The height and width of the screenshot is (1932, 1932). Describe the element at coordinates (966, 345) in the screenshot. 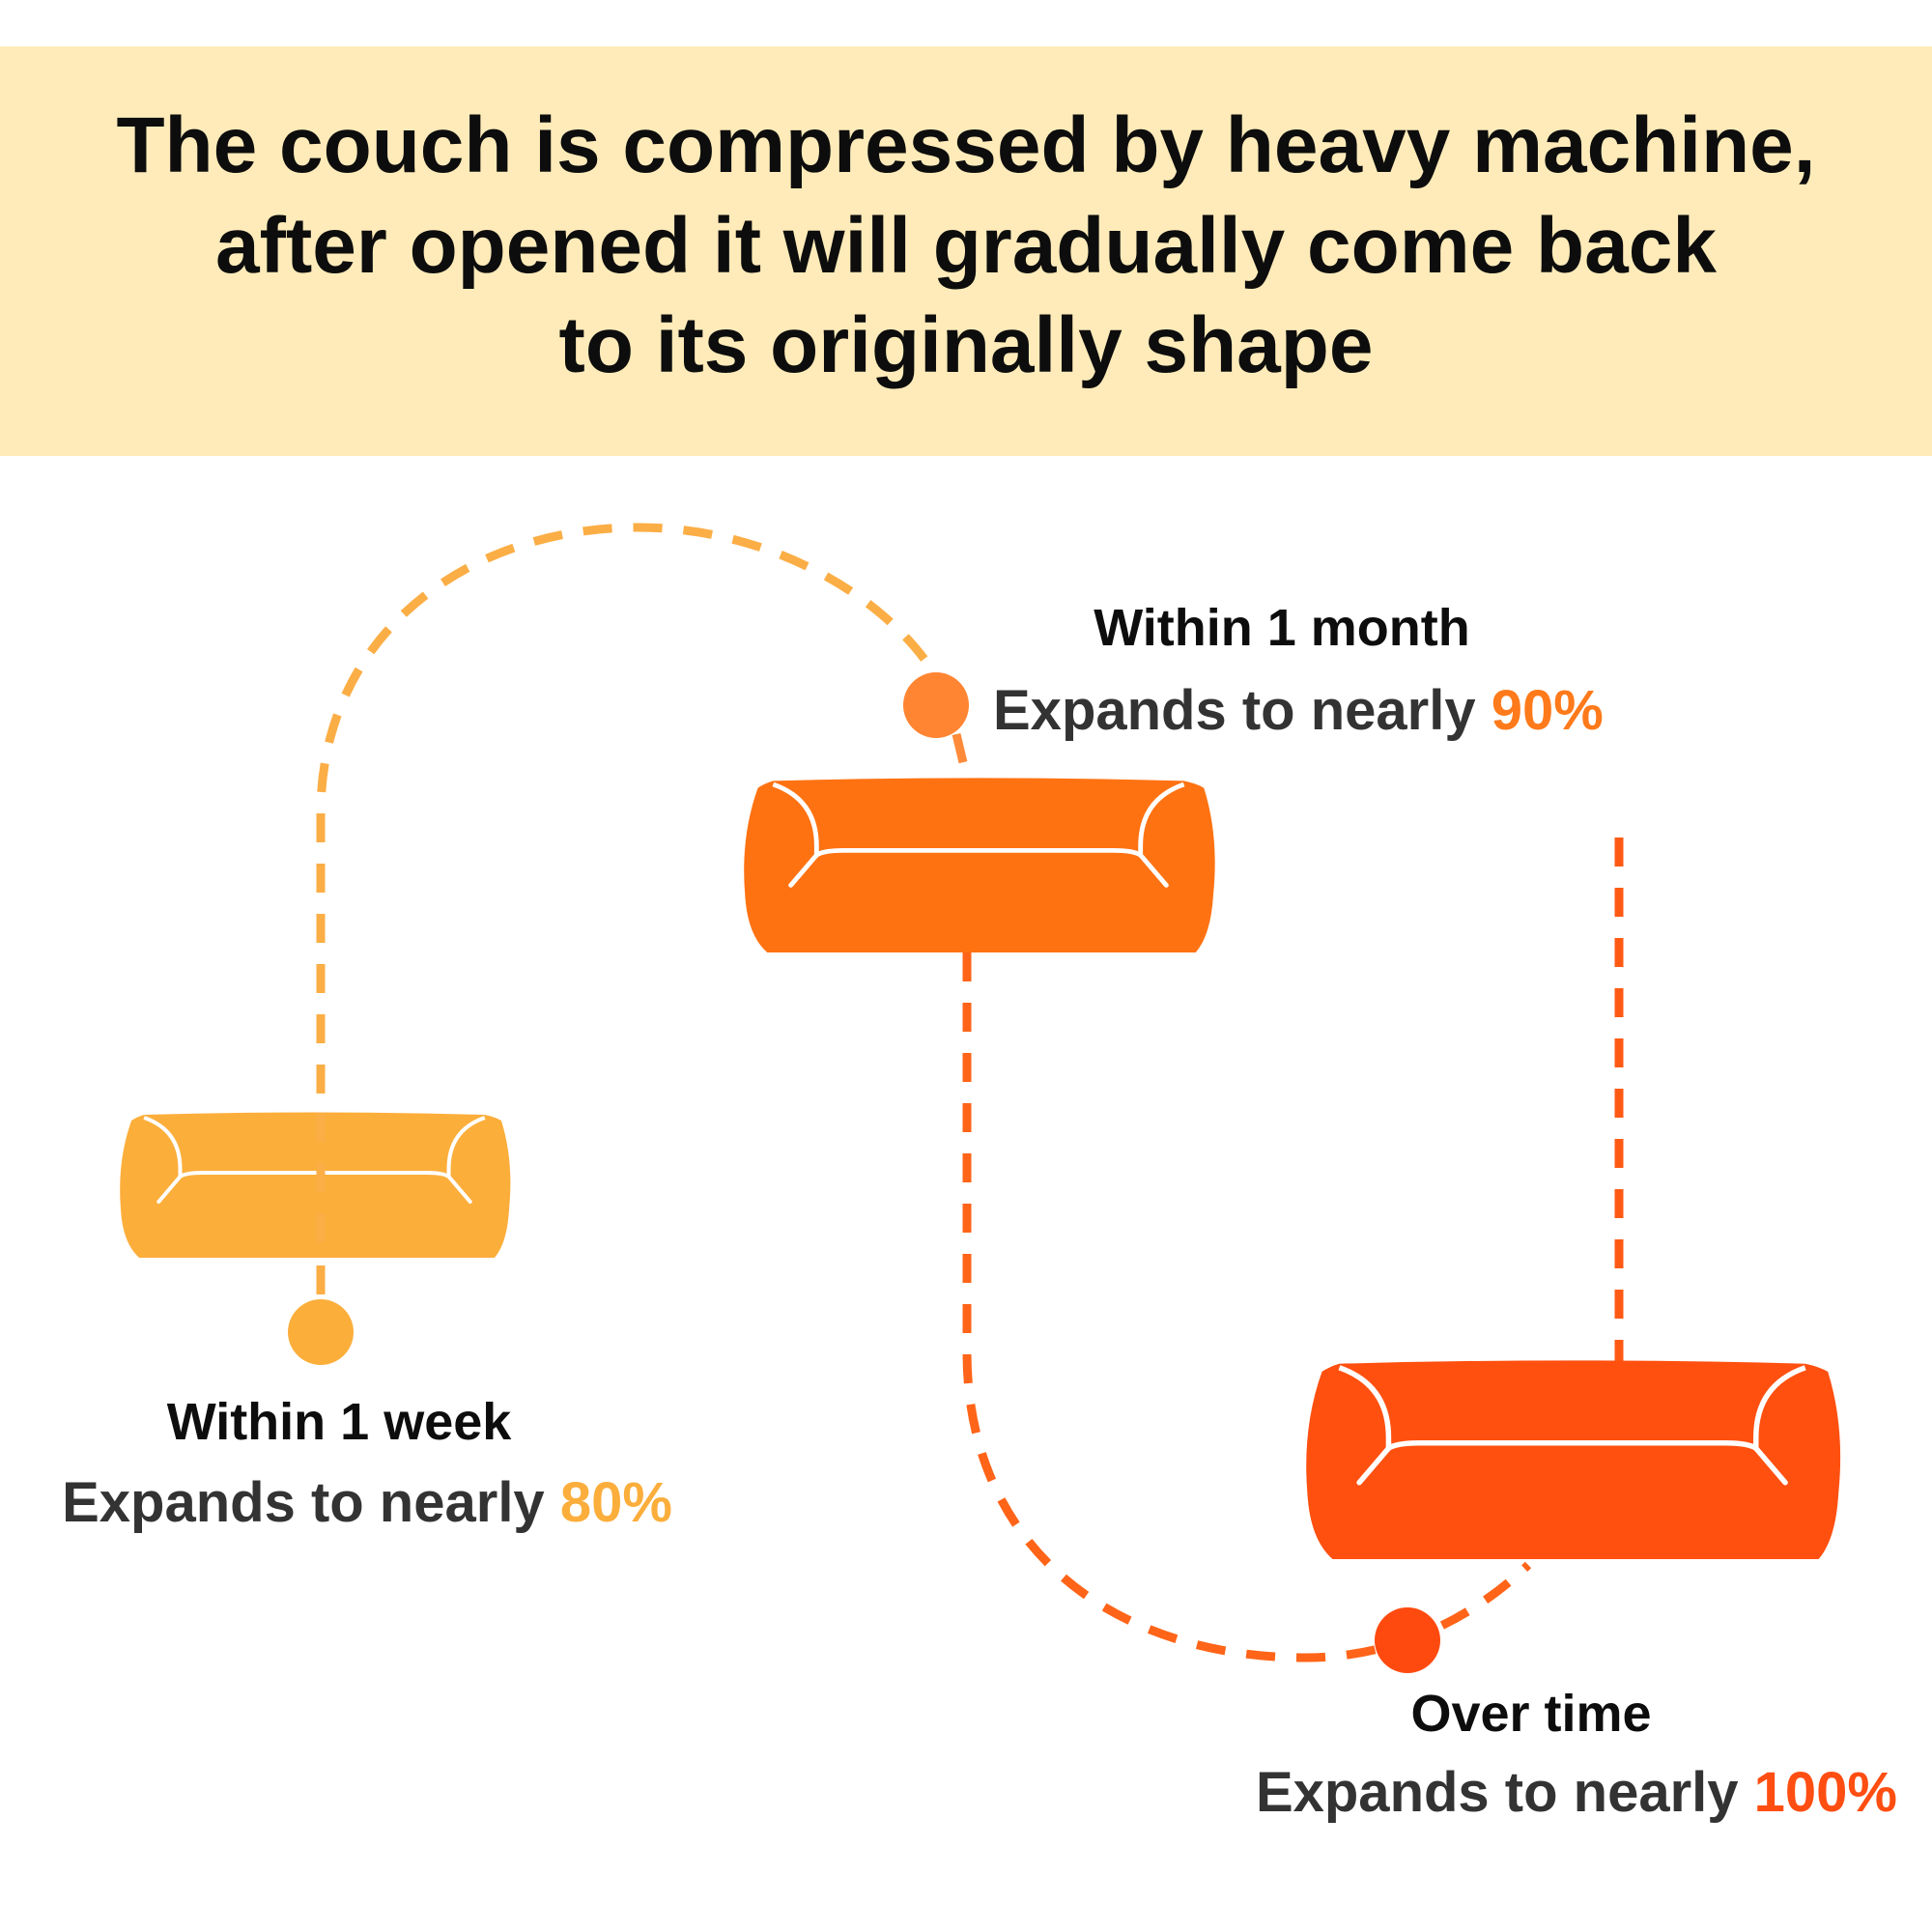

I see `title-line-3: to its originally shape` at that location.